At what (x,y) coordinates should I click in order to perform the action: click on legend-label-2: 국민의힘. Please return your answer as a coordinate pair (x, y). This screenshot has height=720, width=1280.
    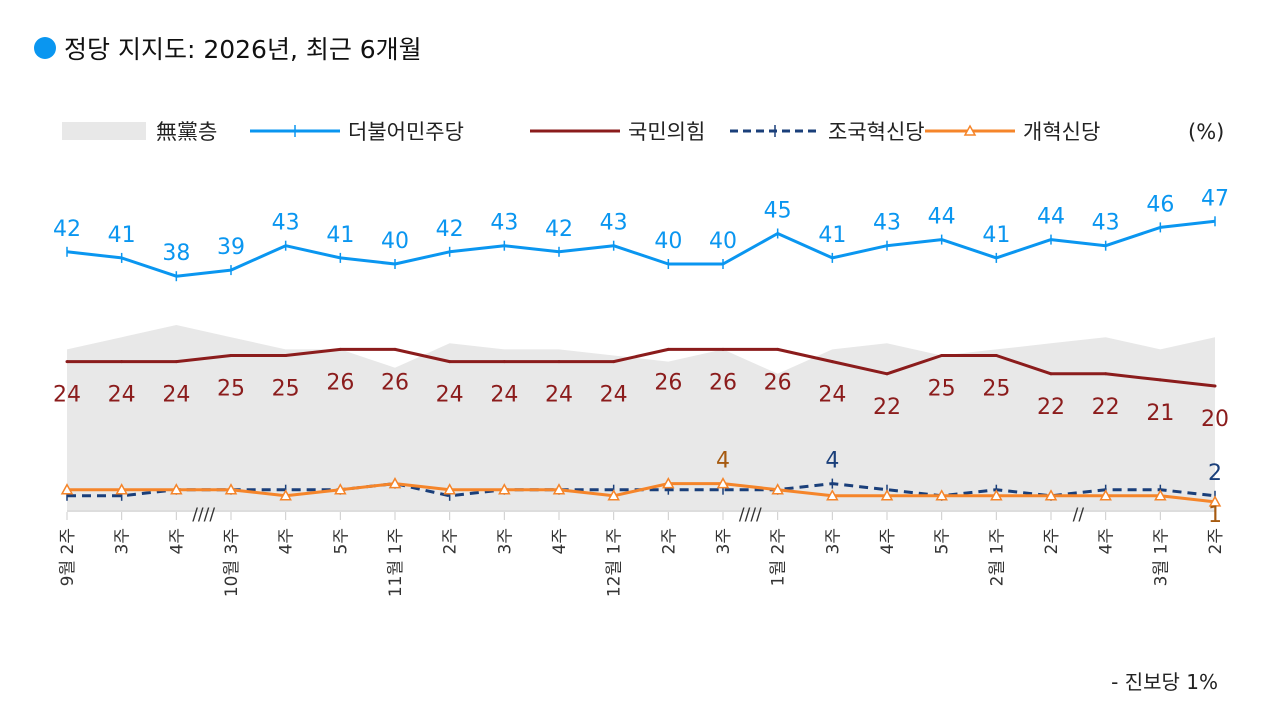
    Looking at the image, I should click on (666, 132).